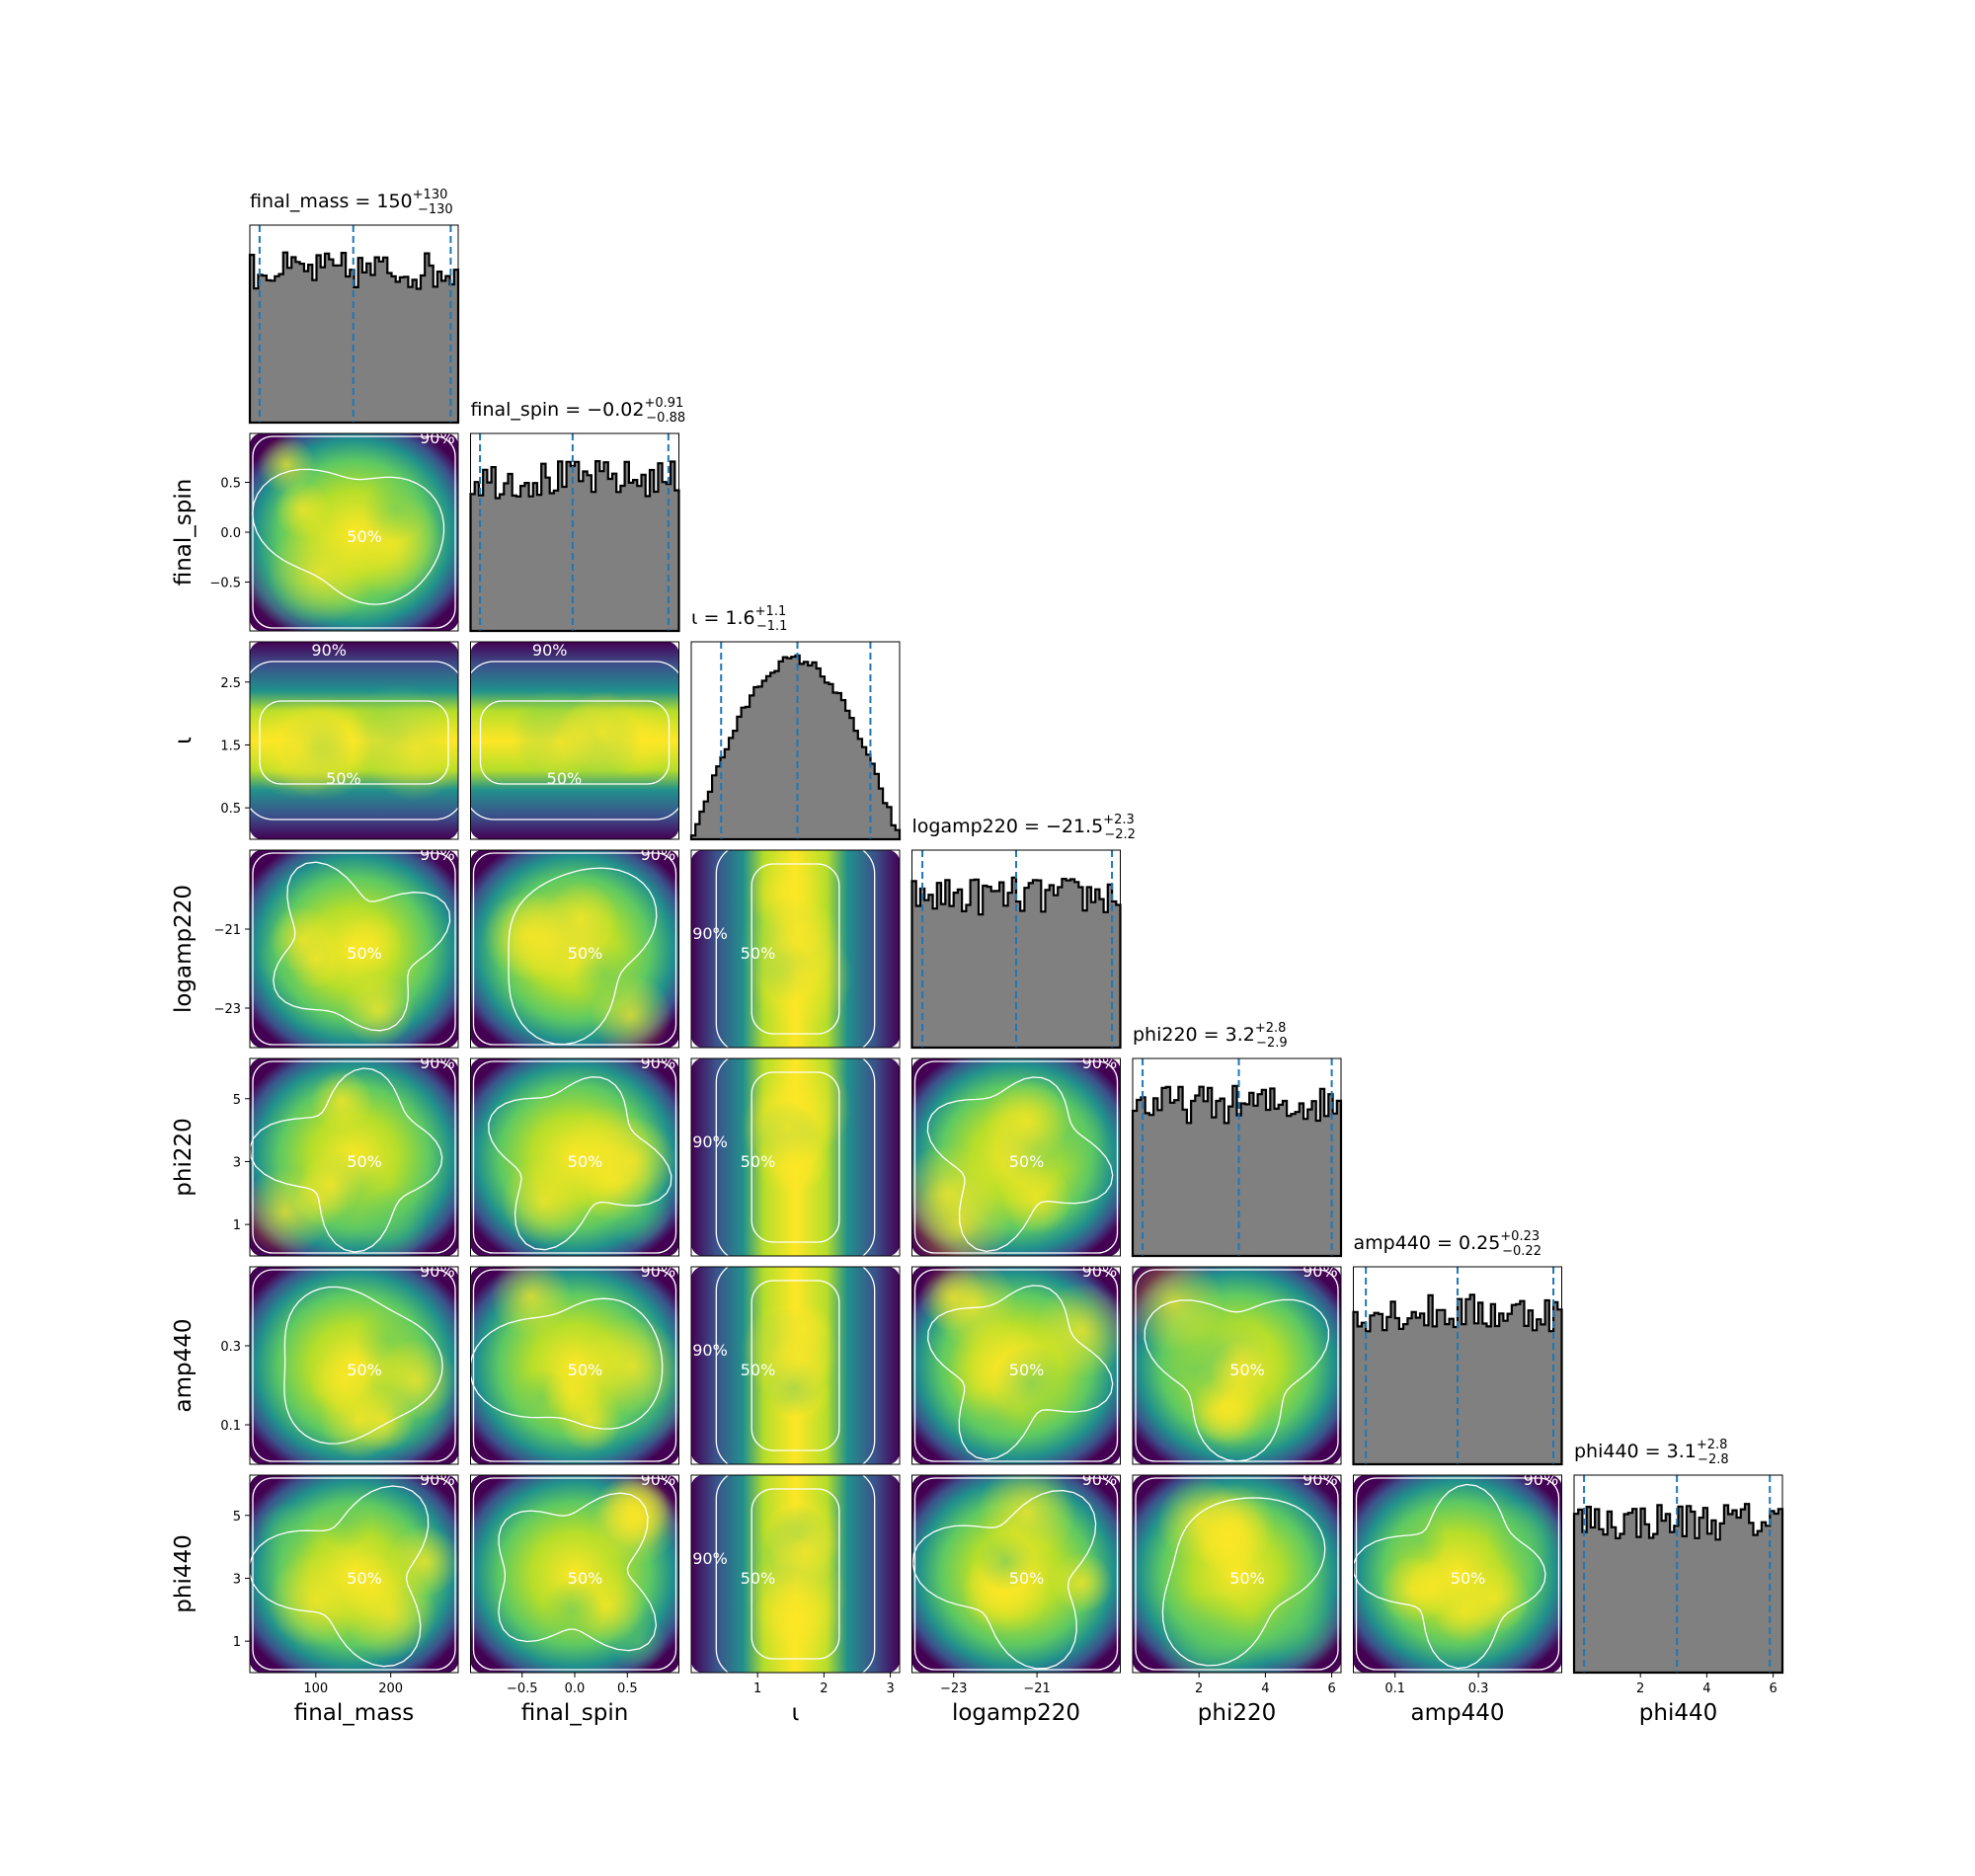 This screenshot has height=1876, width=1975. I want to click on density-panel-iota-vs-amp440: 50% 90%, so click(796, 1365).